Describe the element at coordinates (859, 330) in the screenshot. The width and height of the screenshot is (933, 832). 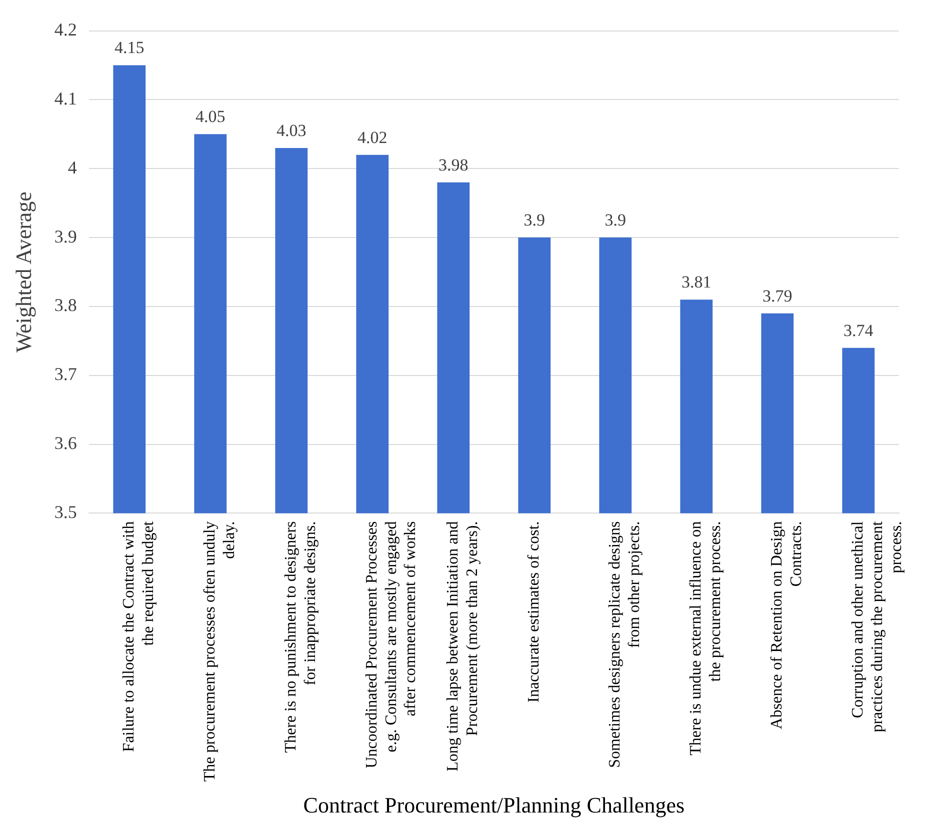
I see `data-label: 3.74` at that location.